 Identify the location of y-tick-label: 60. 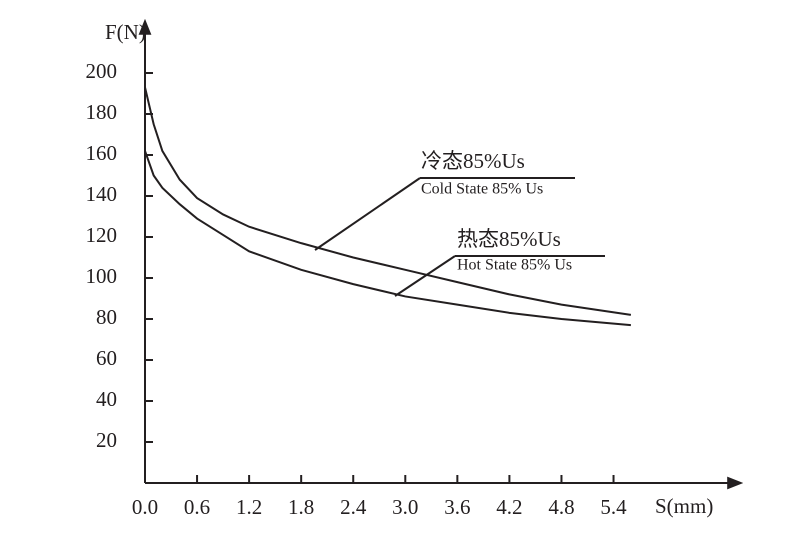
(106, 358).